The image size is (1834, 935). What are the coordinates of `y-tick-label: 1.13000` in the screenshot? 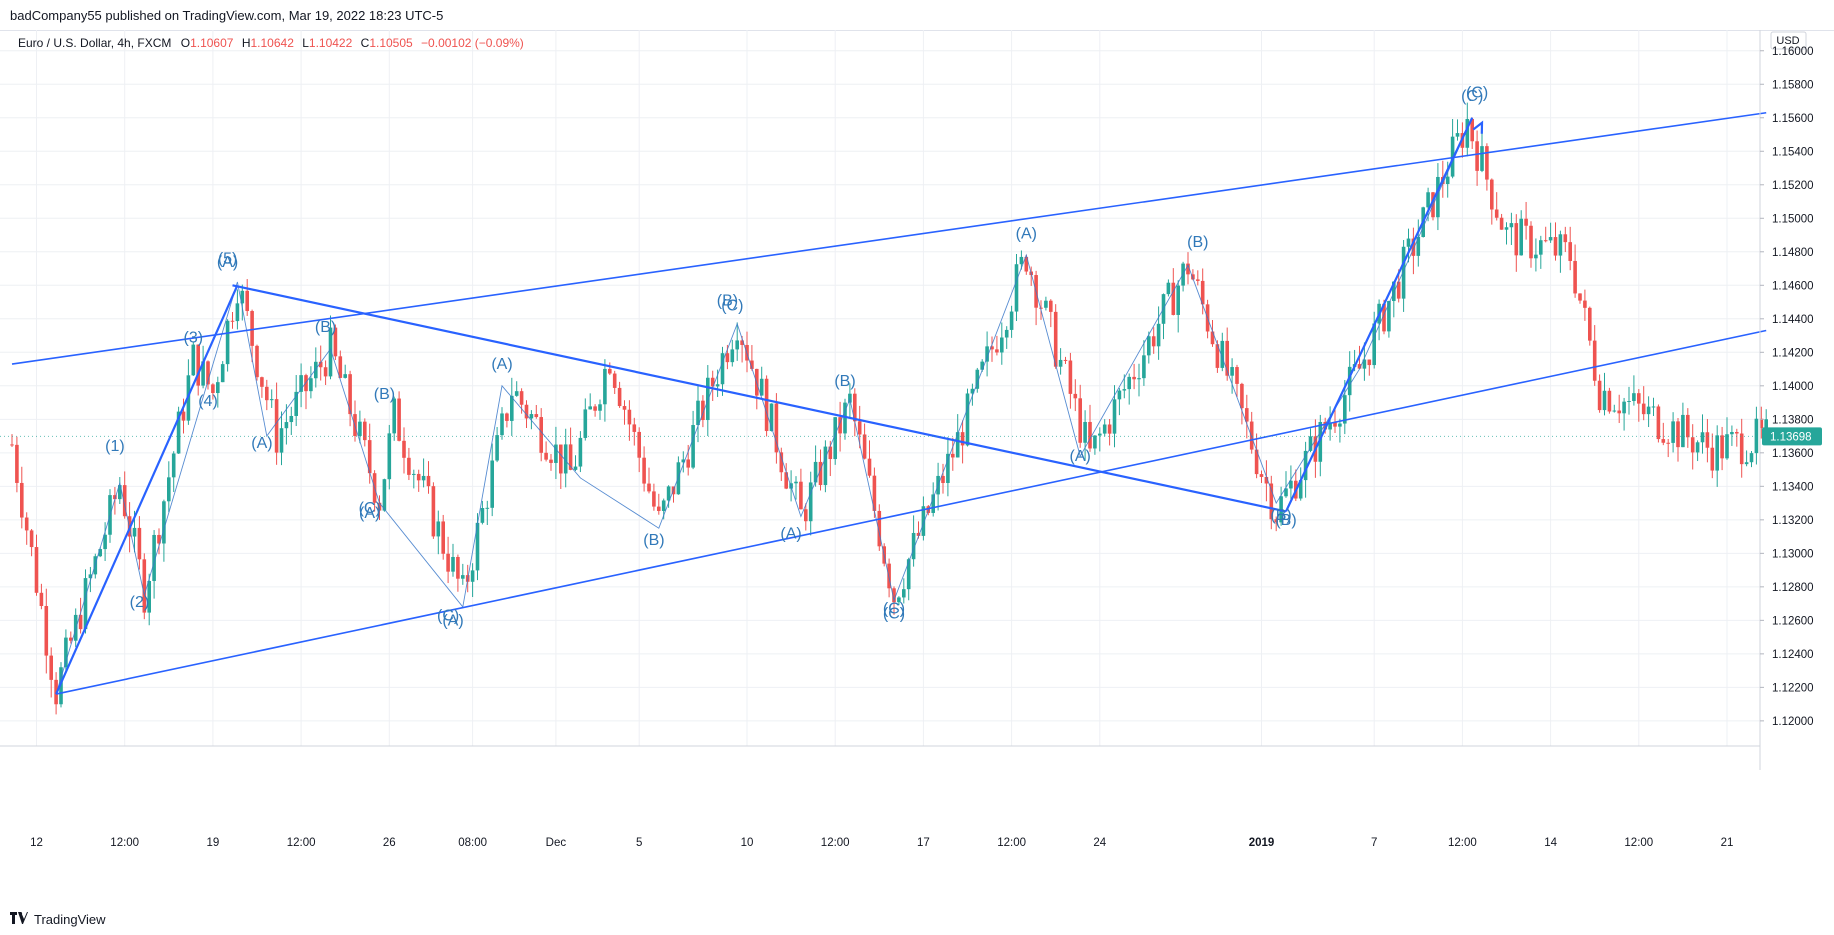 It's located at (1793, 554).